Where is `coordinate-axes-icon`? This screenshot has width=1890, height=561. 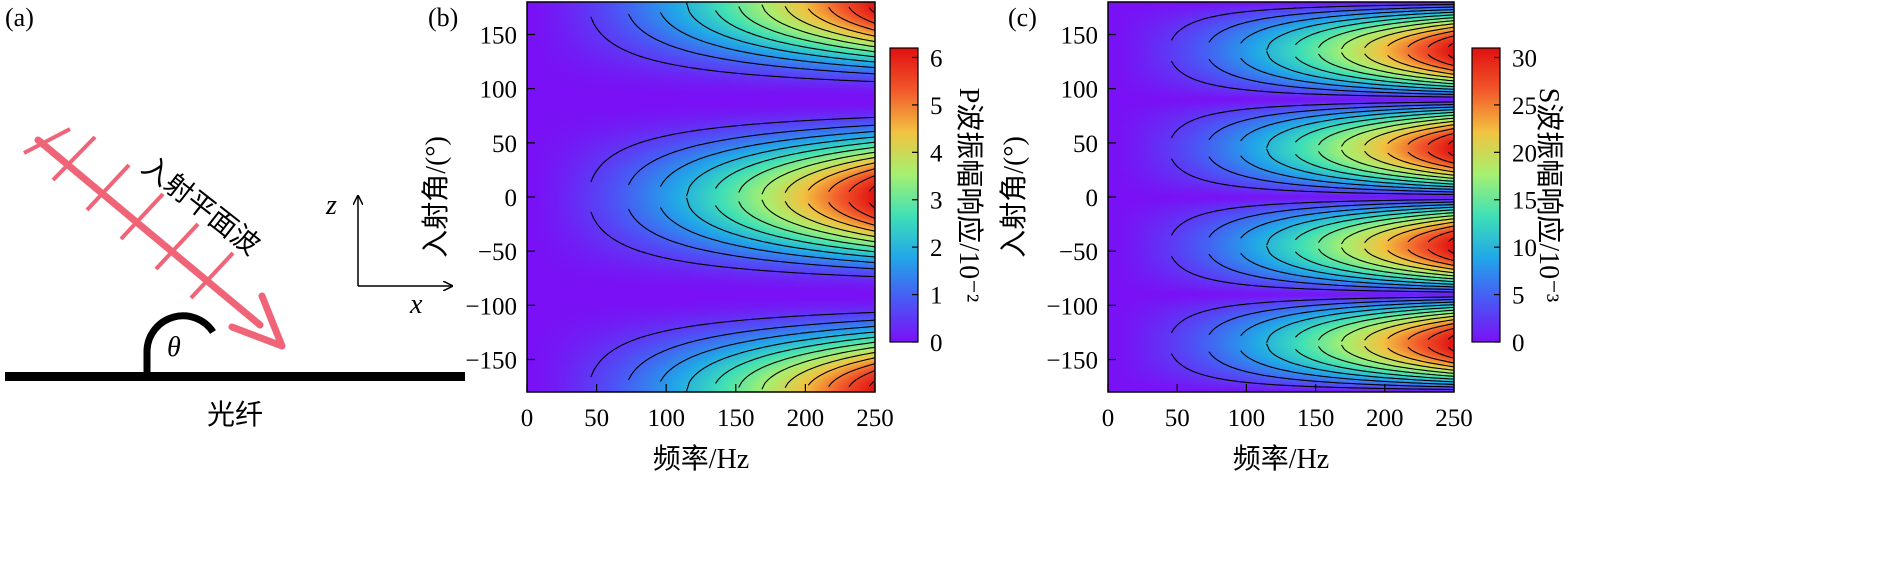 coordinate-axes-icon is located at coordinates (405, 241).